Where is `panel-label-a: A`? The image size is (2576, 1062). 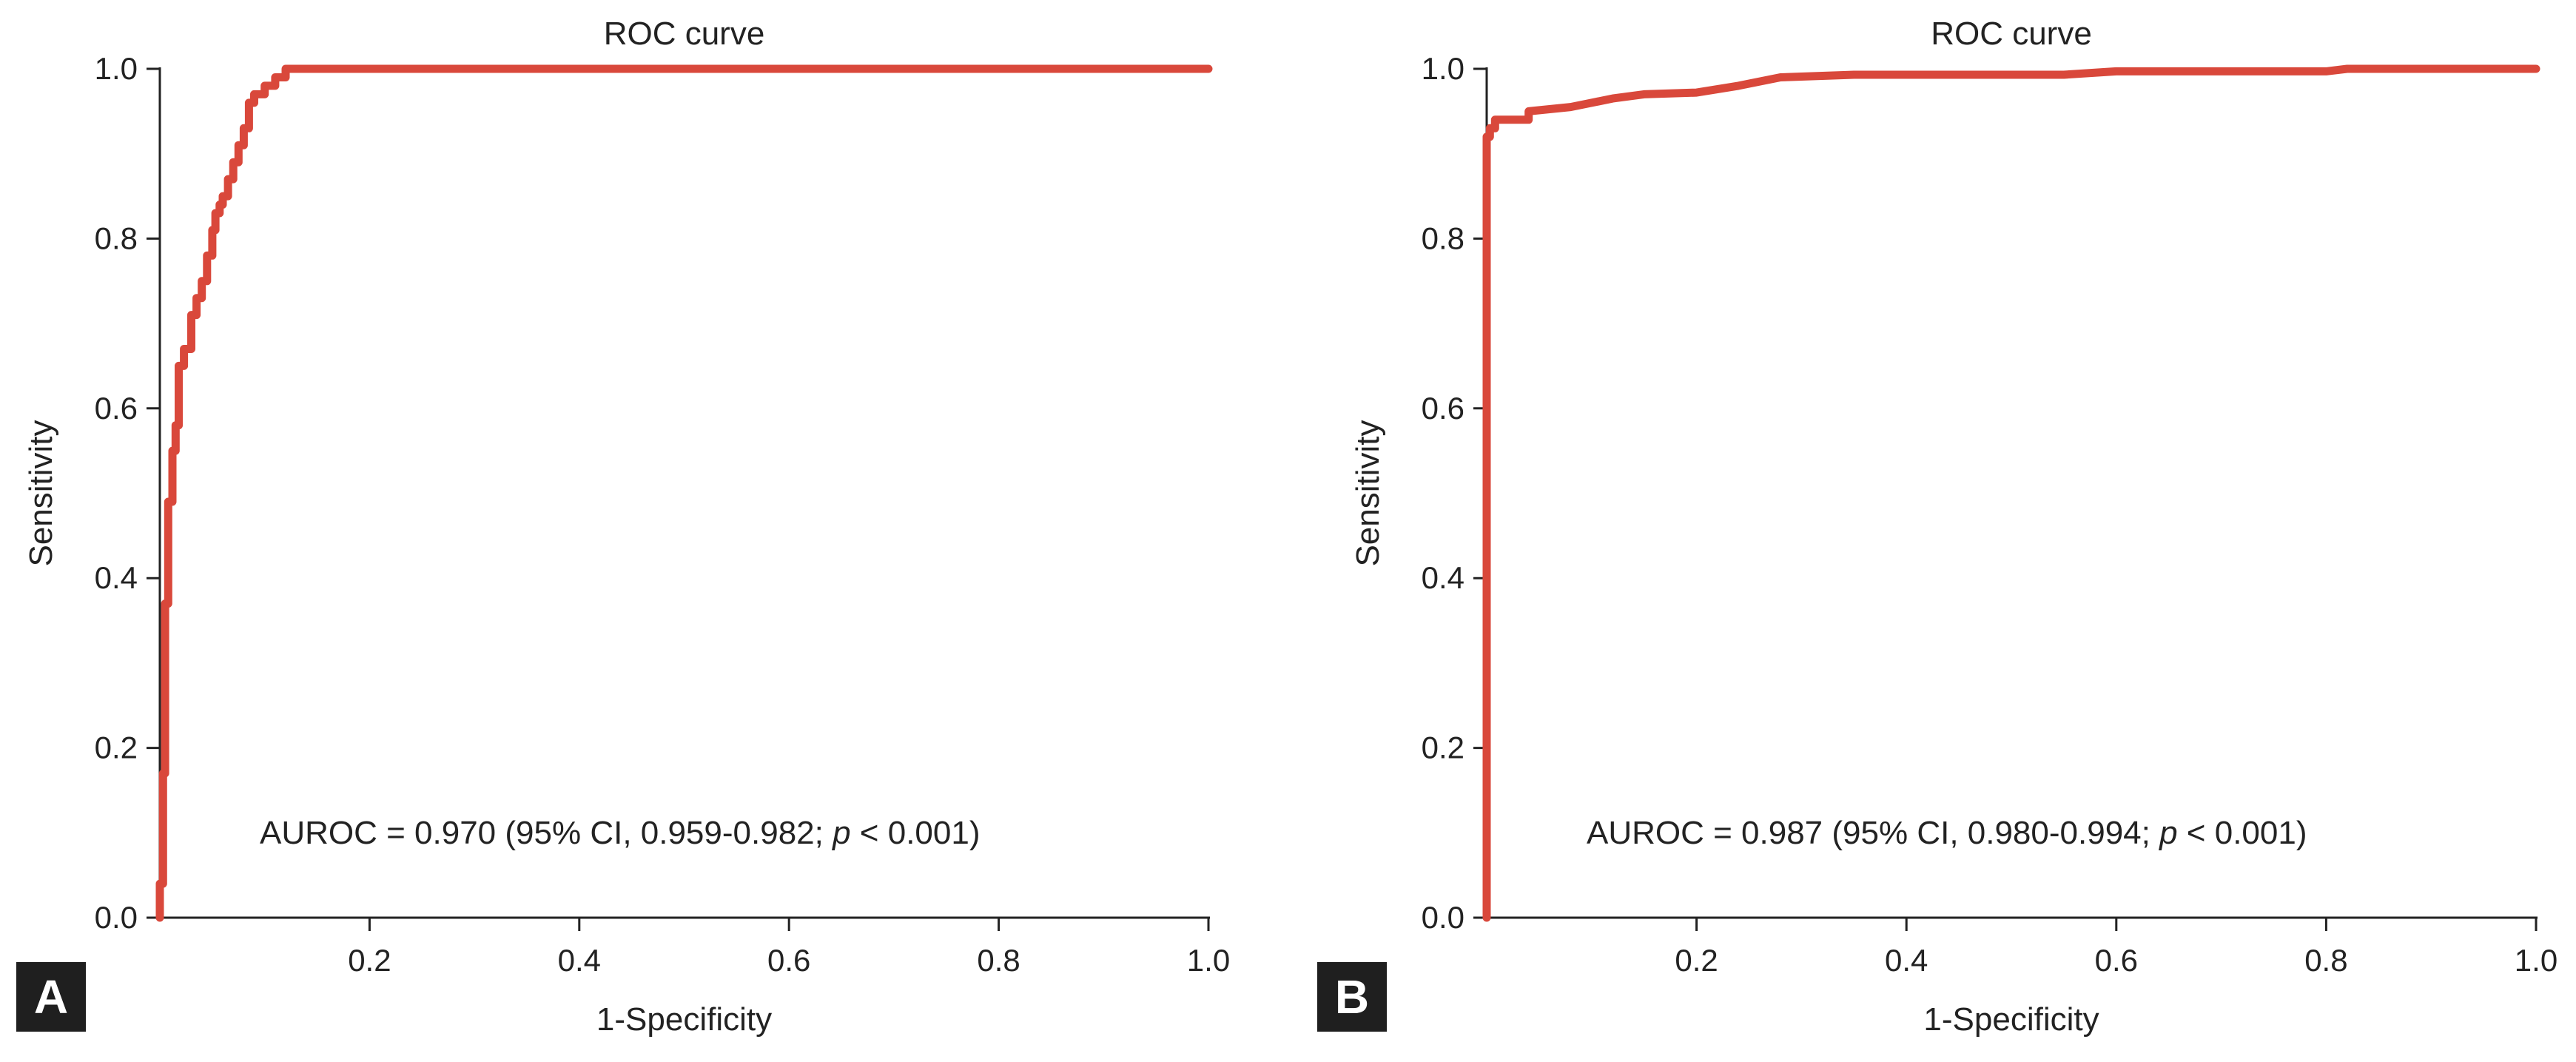 panel-label-a: A is located at coordinates (51, 997).